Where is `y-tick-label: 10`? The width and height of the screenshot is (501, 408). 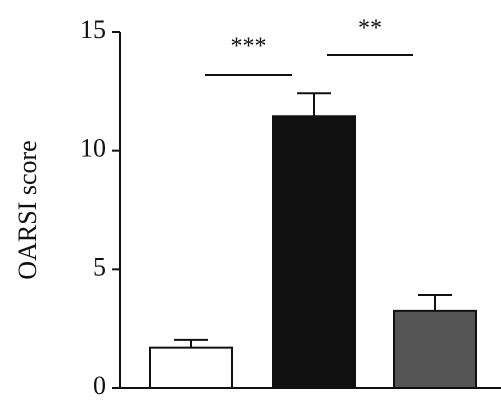 y-tick-label: 10 is located at coordinates (93, 148).